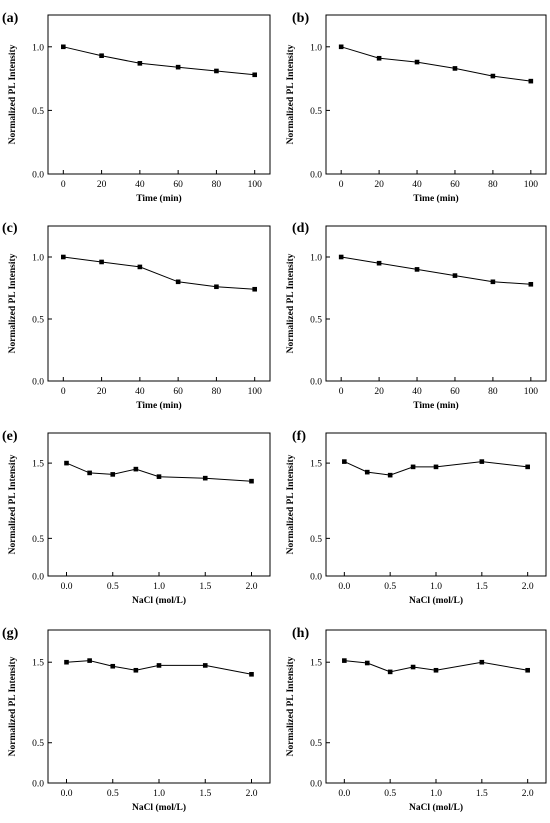 The height and width of the screenshot is (823, 550). What do you see at coordinates (341, 185) in the screenshot?
I see `panel-b-xtick-label: 0` at bounding box center [341, 185].